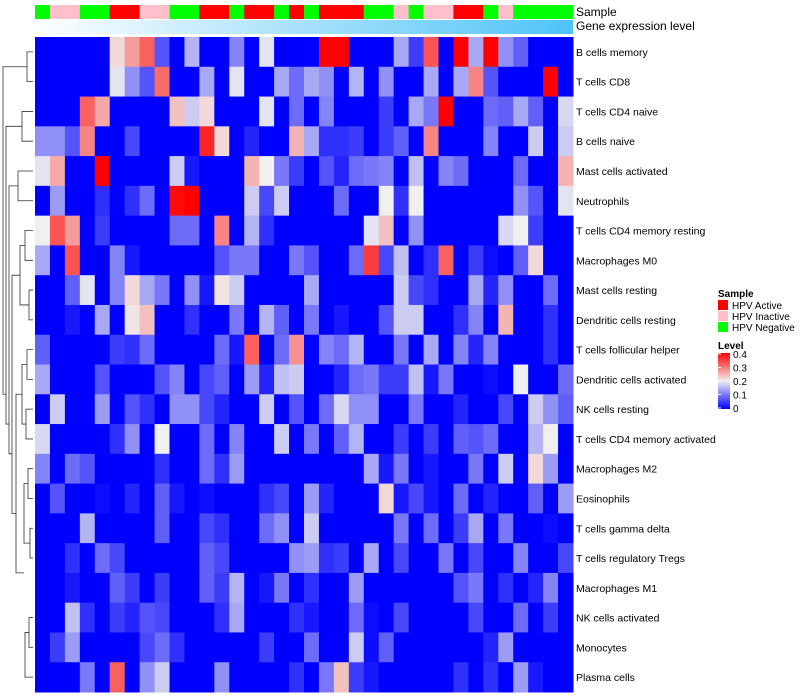 This screenshot has width=800, height=700. What do you see at coordinates (757, 306) in the screenshot?
I see `legend-item-label: HPV Active` at bounding box center [757, 306].